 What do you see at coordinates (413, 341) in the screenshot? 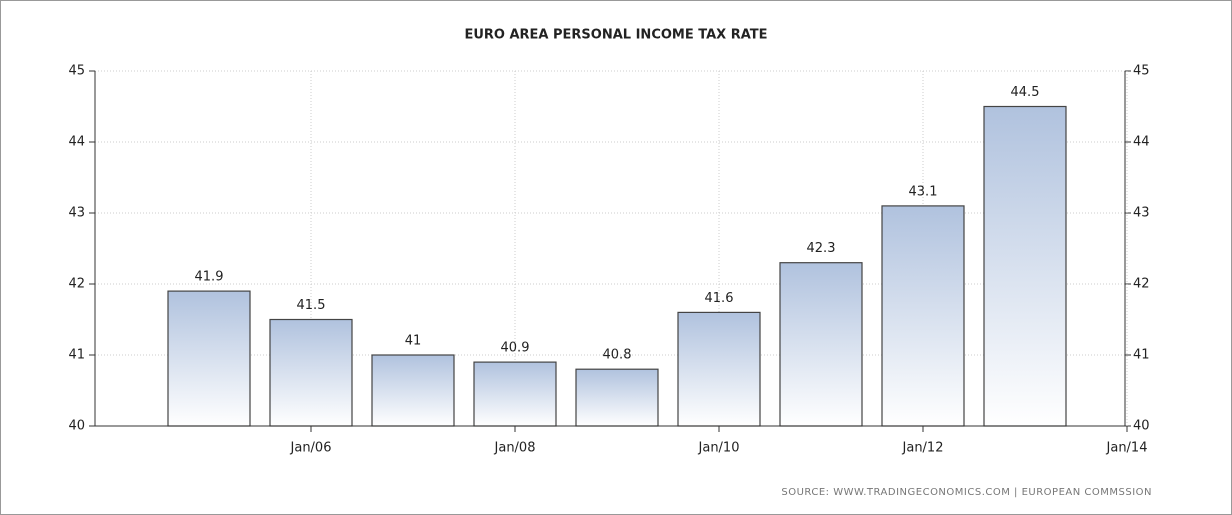
I see `data-label: 41` at bounding box center [413, 341].